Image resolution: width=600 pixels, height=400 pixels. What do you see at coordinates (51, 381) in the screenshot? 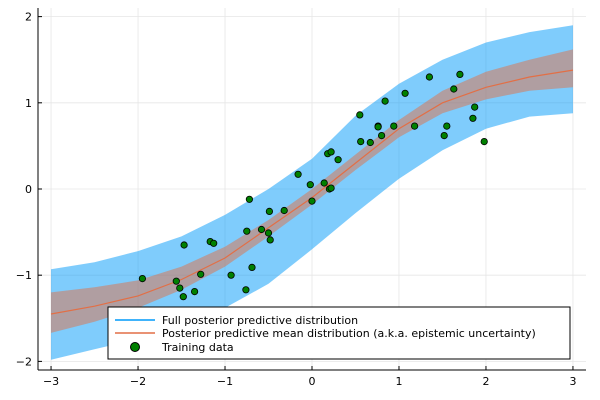
I see `x-tick-label: −3` at bounding box center [51, 381].